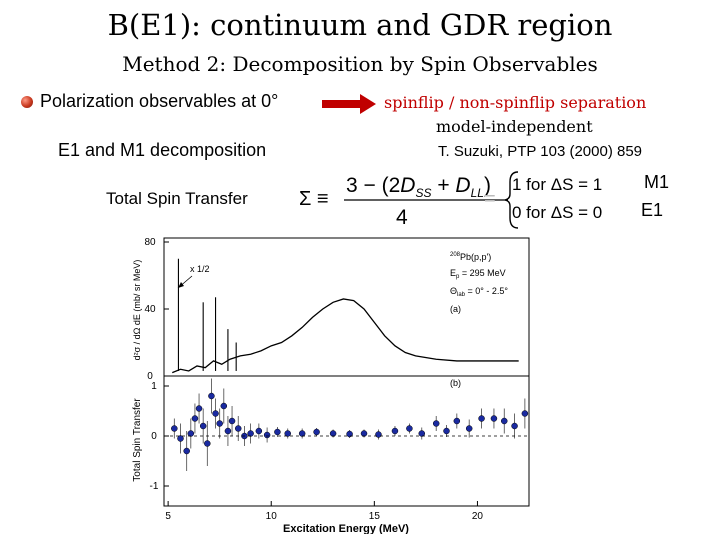 The width and height of the screenshot is (720, 540). Describe the element at coordinates (652, 210) in the screenshot. I see `e1-label: E1` at that location.